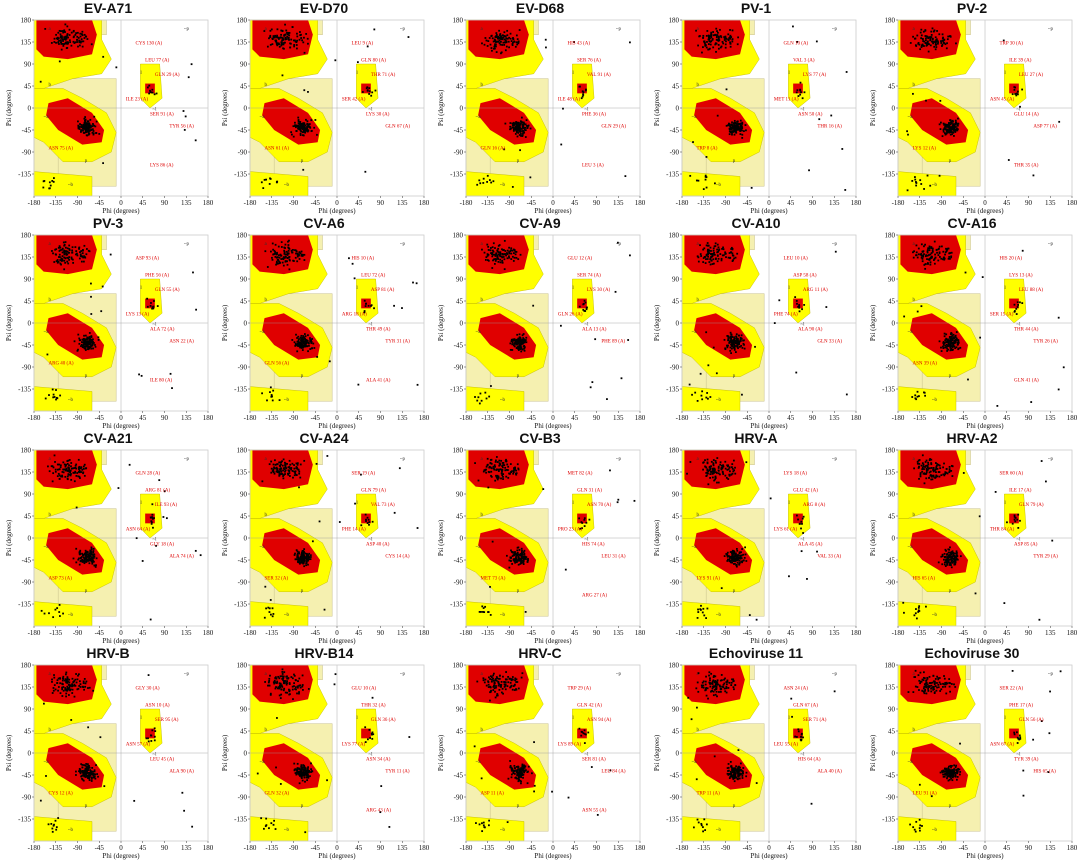 The image size is (1084, 860). Describe the element at coordinates (287, 400) in the screenshot. I see `region-letter: ~b` at that location.